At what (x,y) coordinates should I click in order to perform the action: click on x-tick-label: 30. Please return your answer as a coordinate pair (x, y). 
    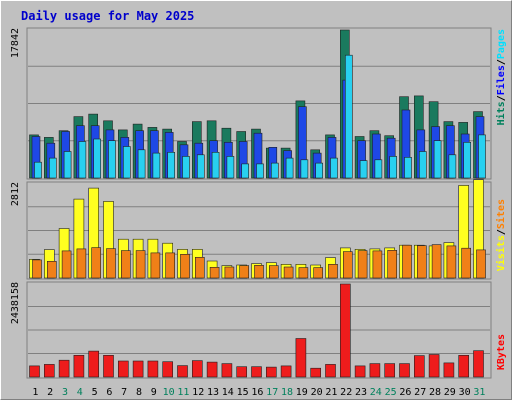
    Looking at the image, I should click on (465, 392).